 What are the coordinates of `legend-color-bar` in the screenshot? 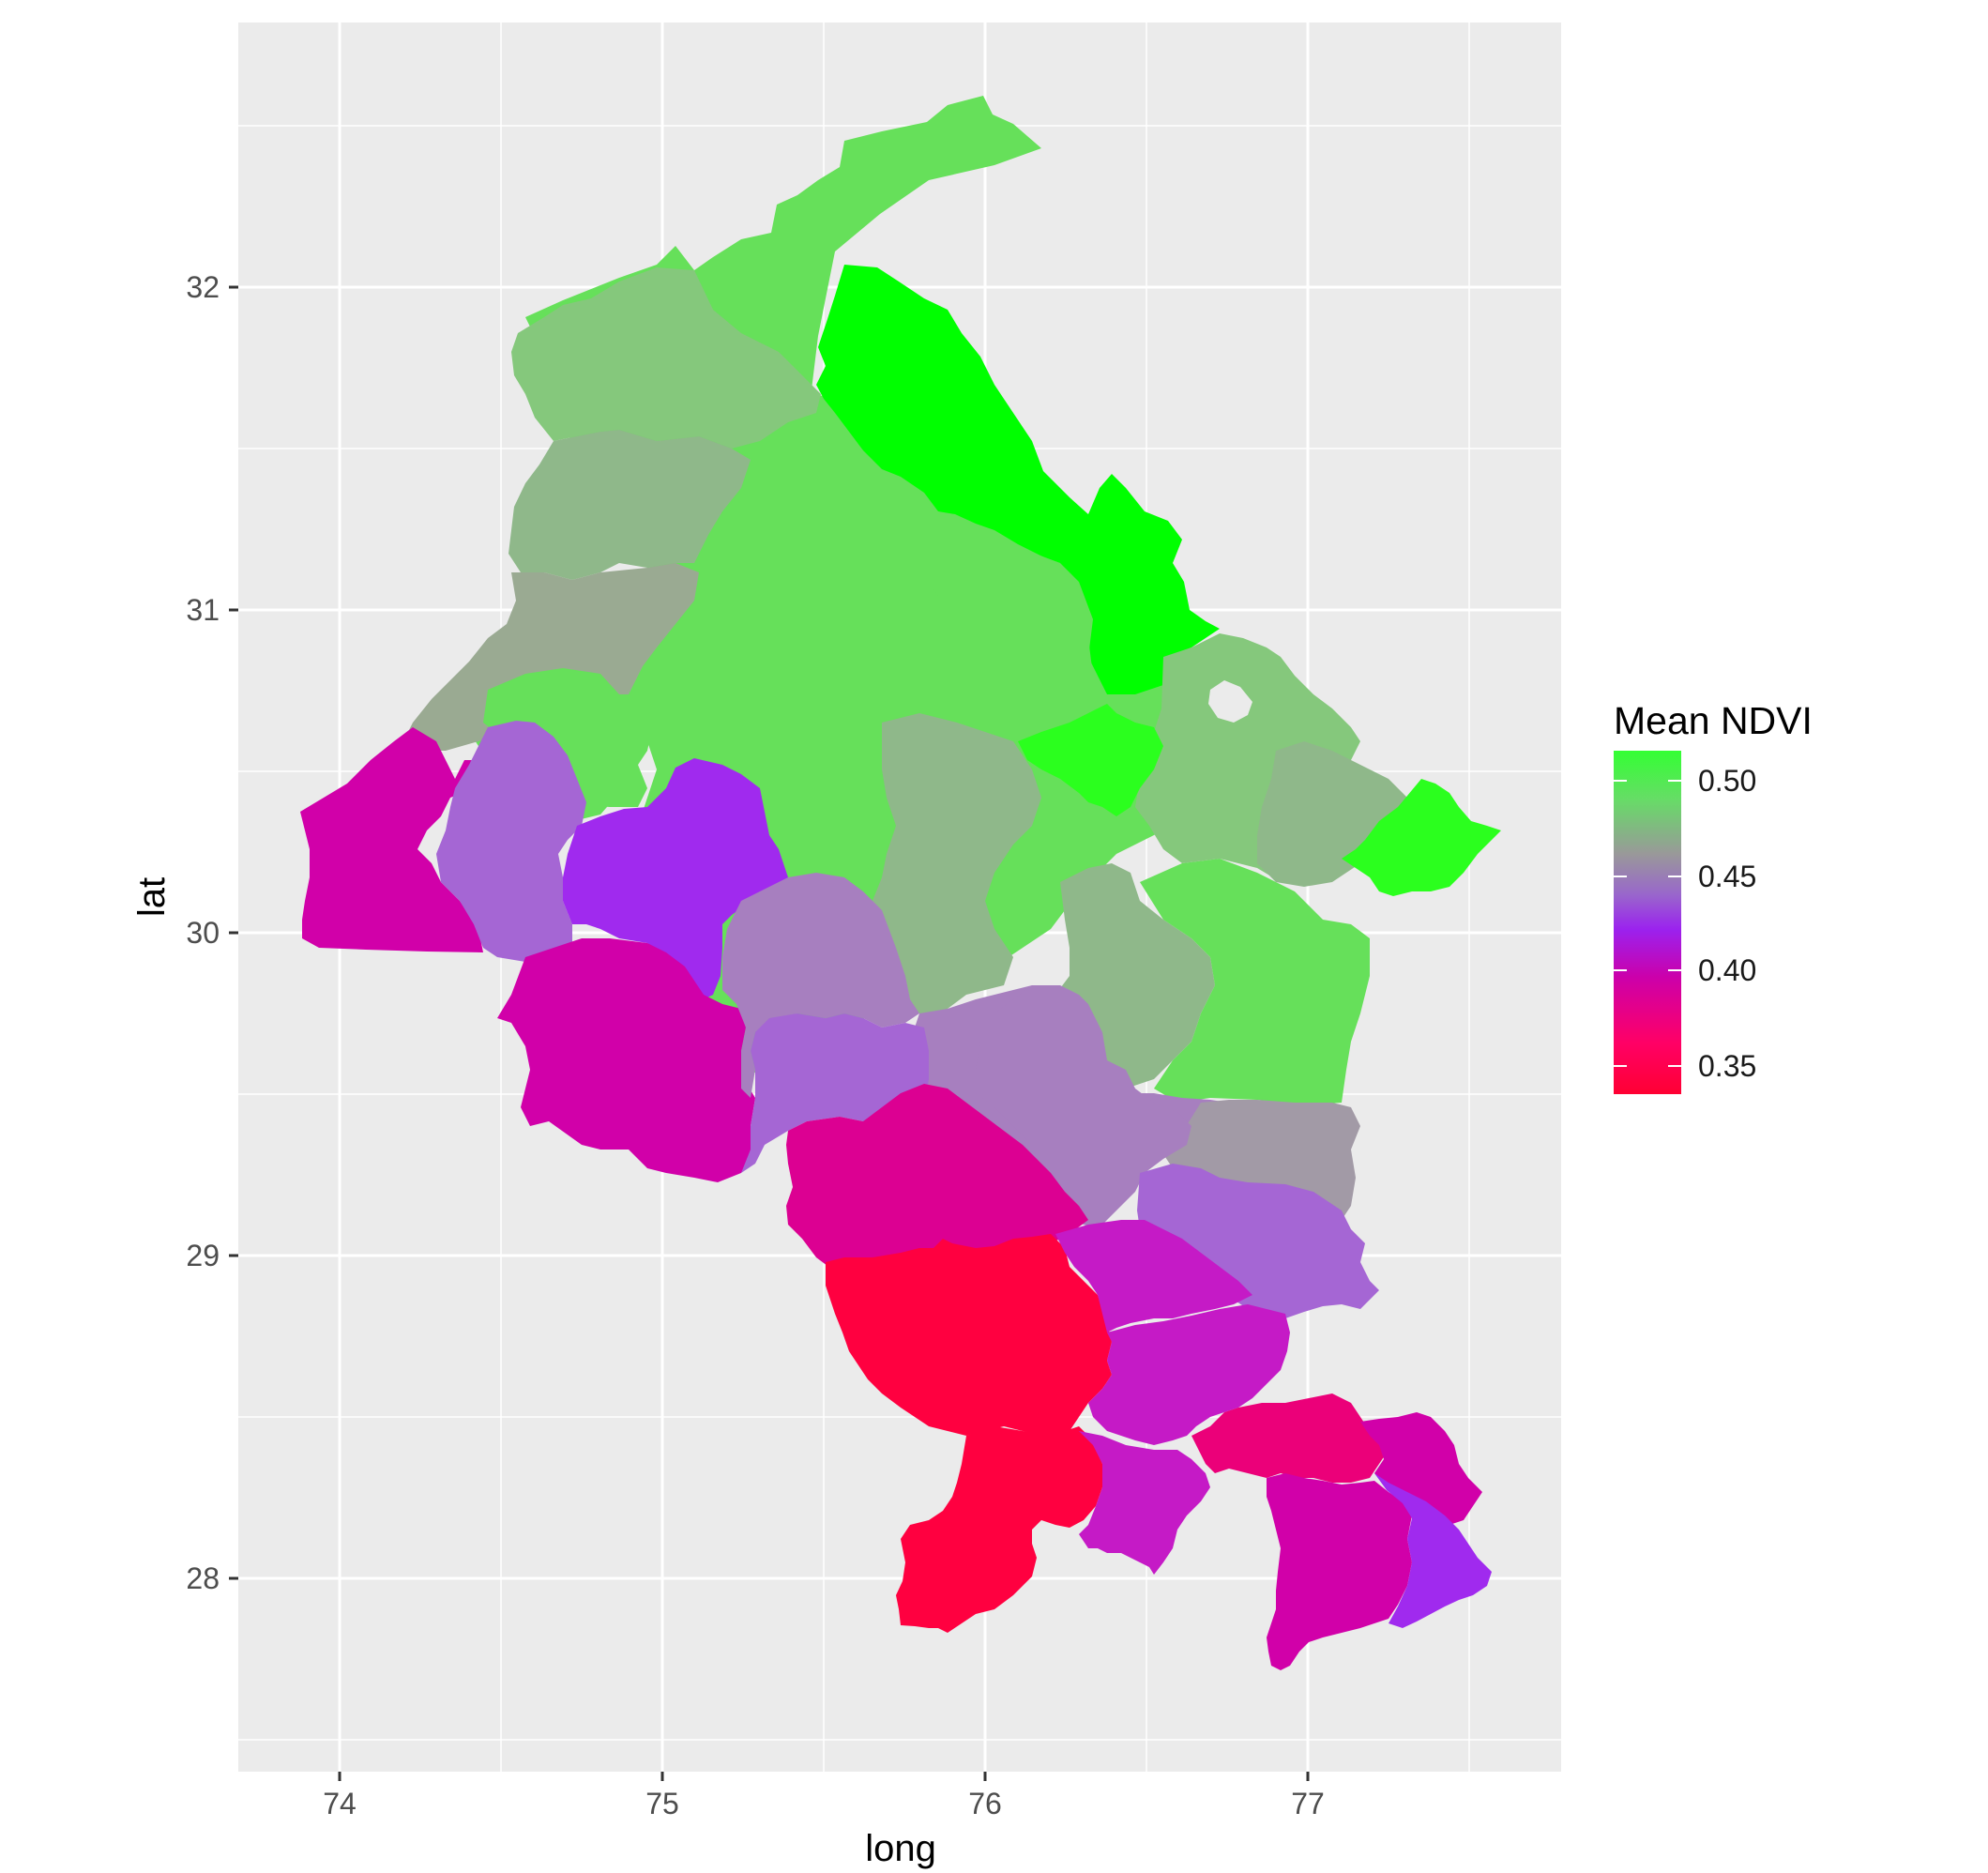 It's located at (1647, 922).